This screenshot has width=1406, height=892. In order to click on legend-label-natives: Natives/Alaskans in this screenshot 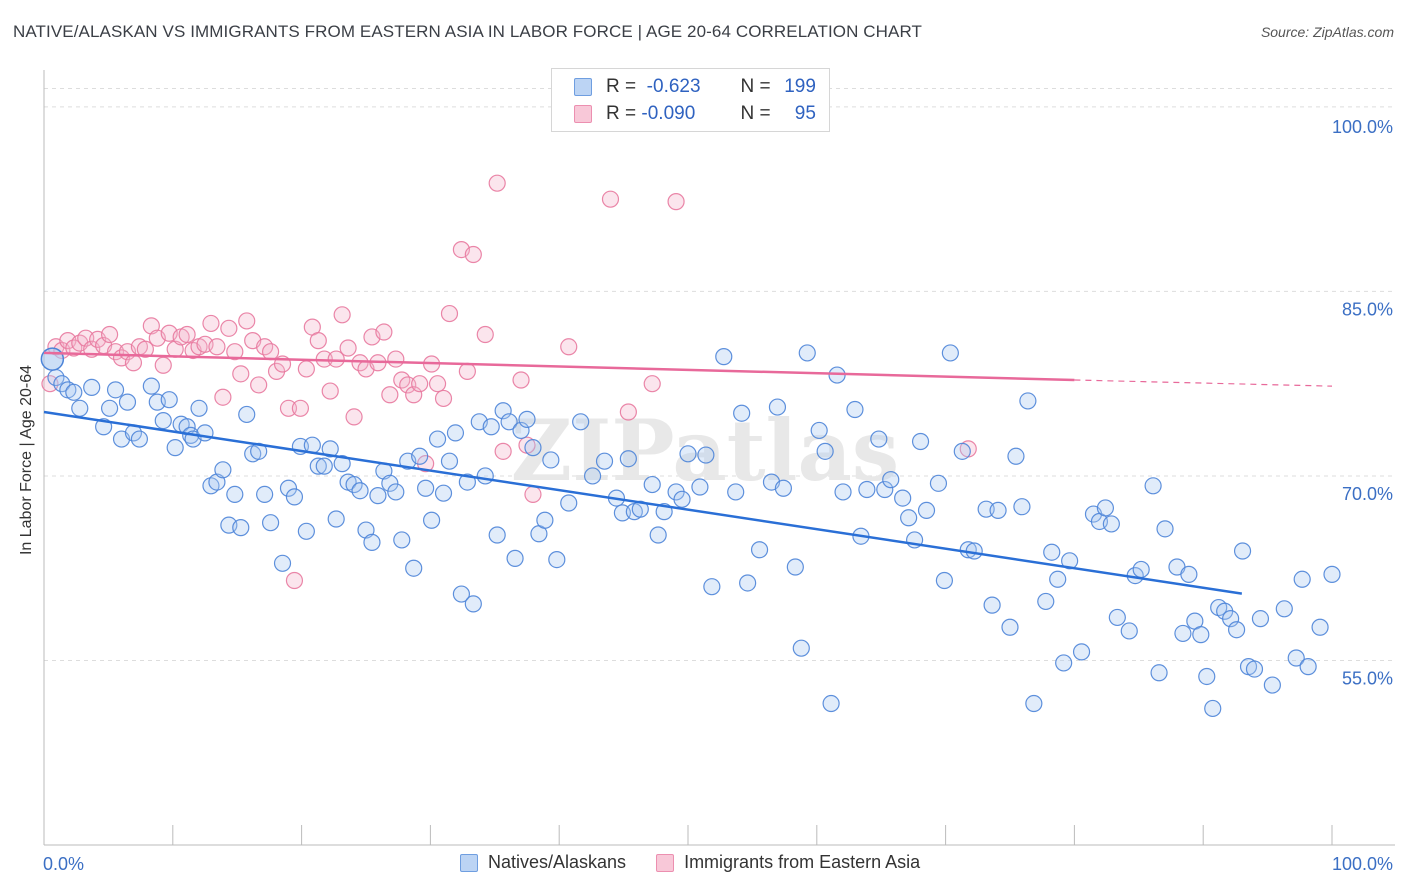, I will do `click(557, 862)`.